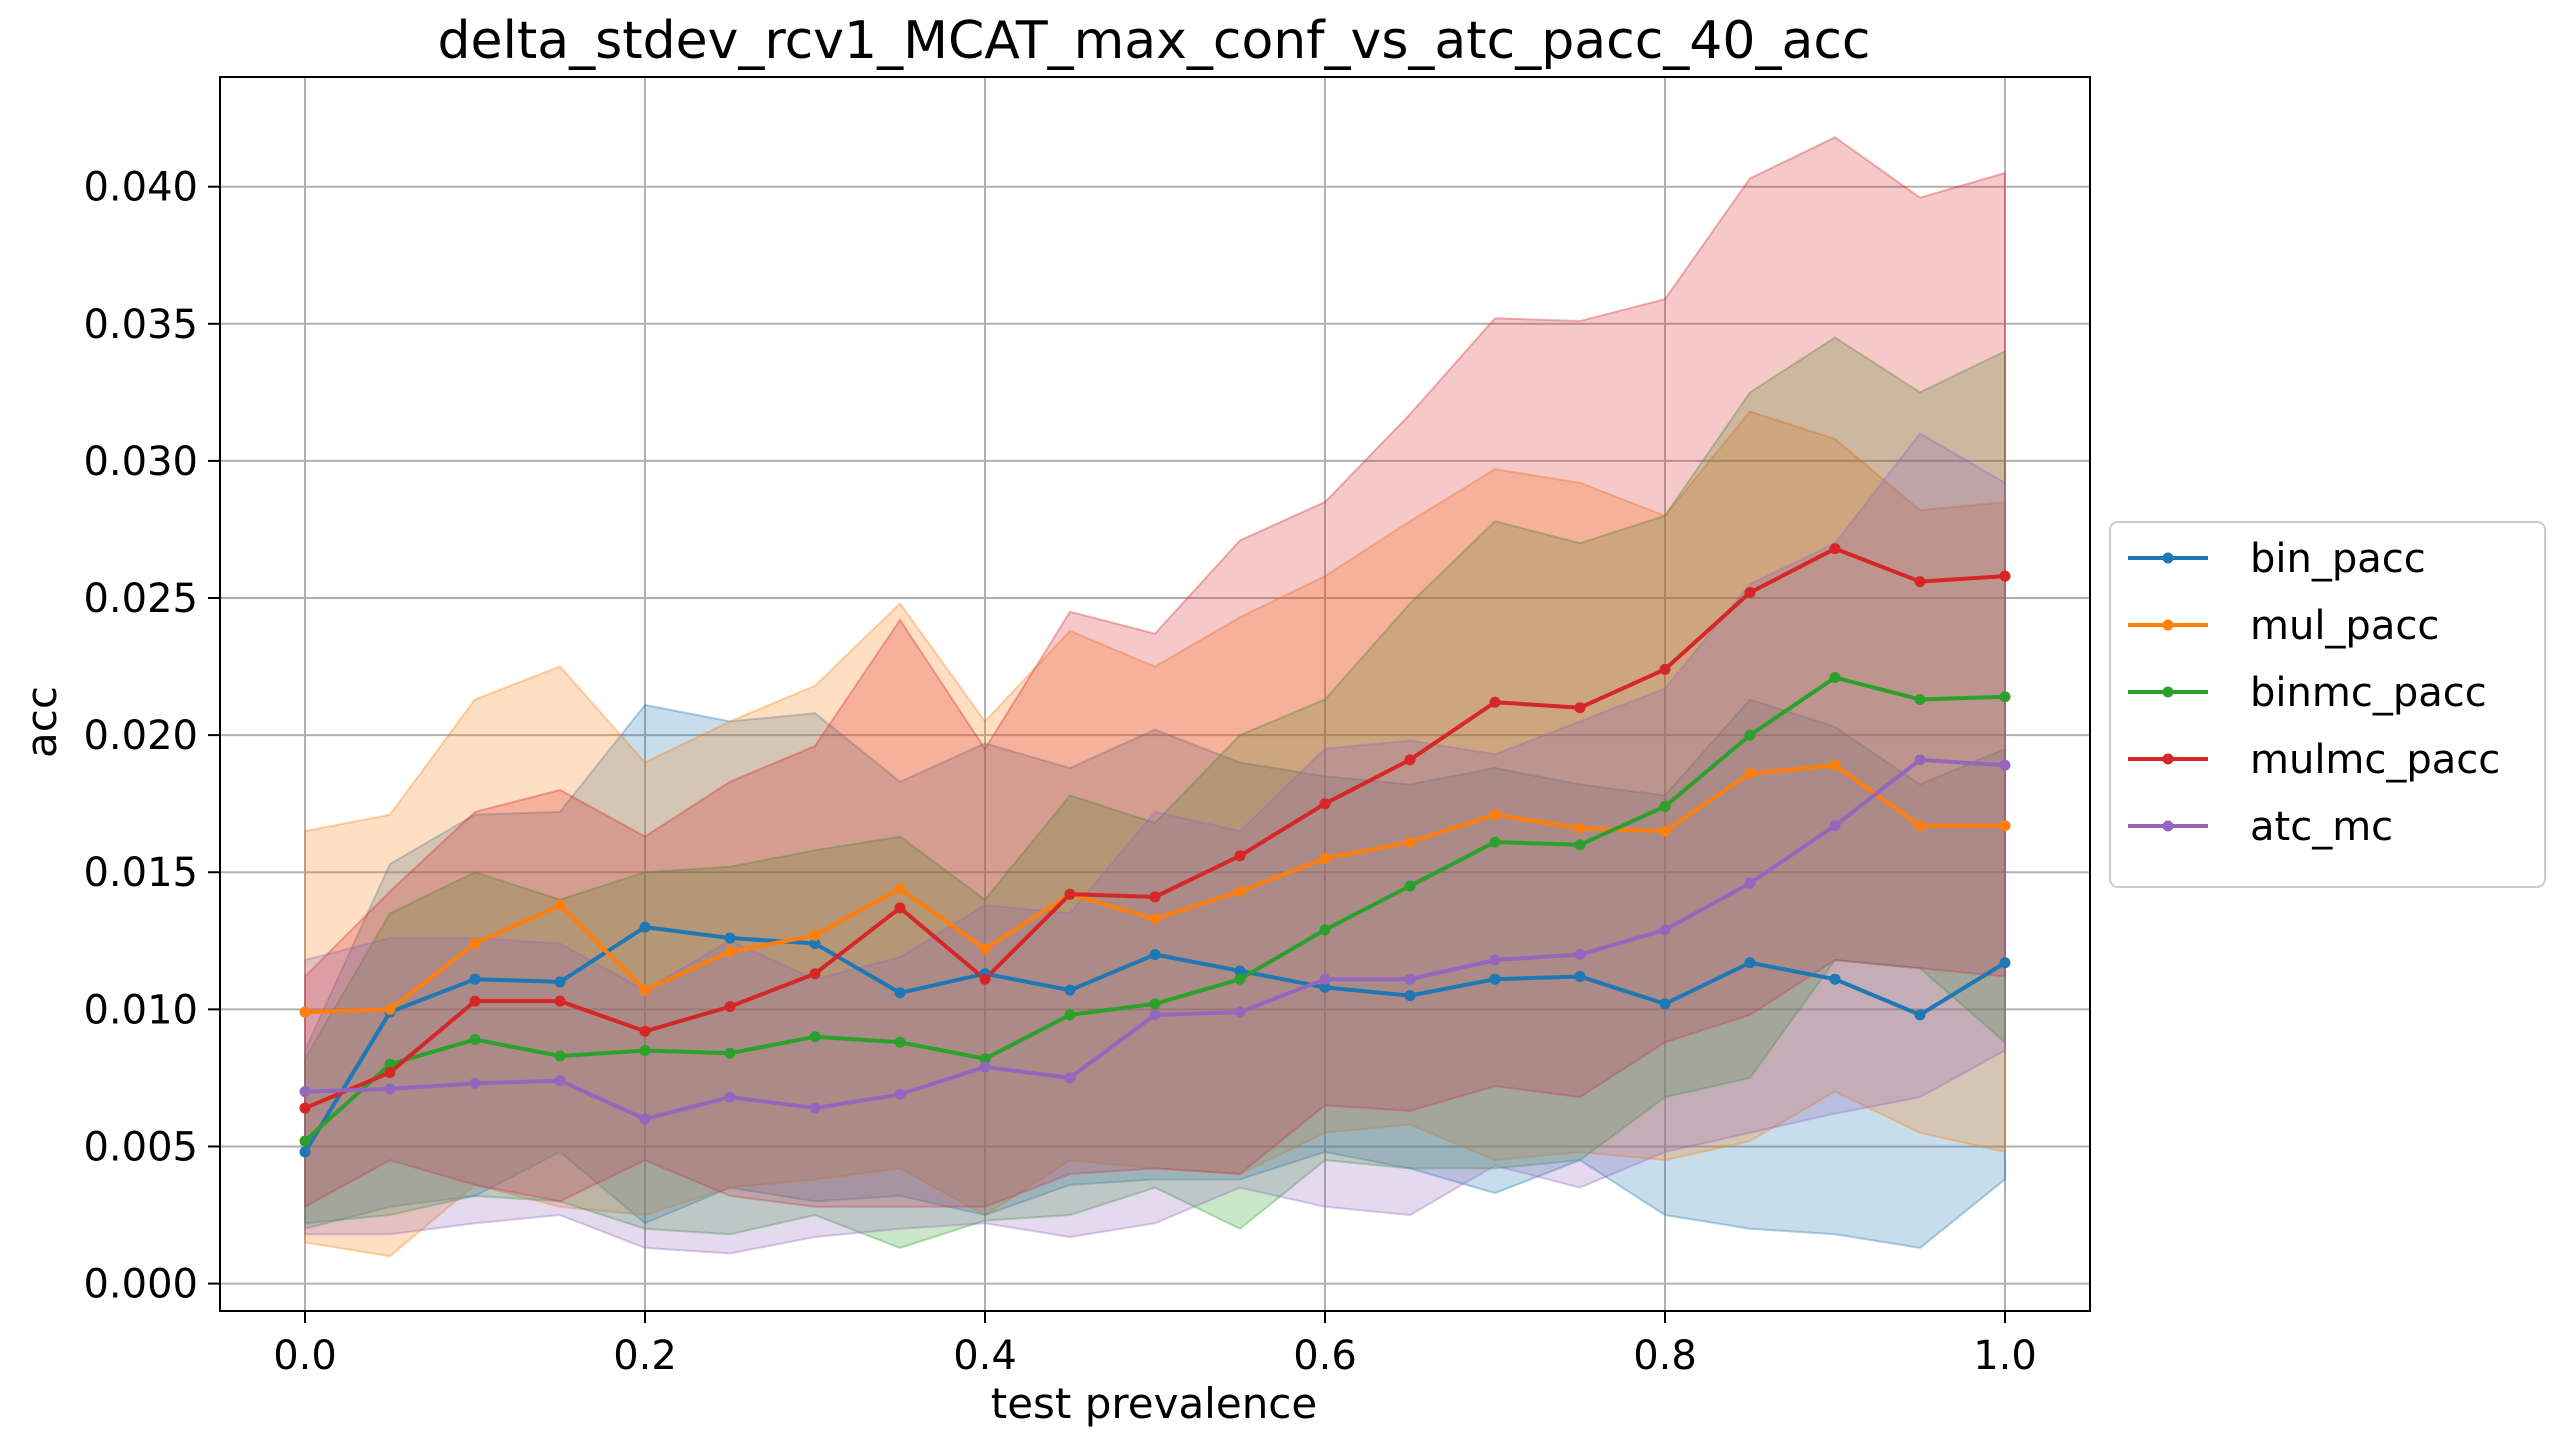 The height and width of the screenshot is (1446, 2561). I want to click on x-tick-label: 0.6, so click(1325, 1356).